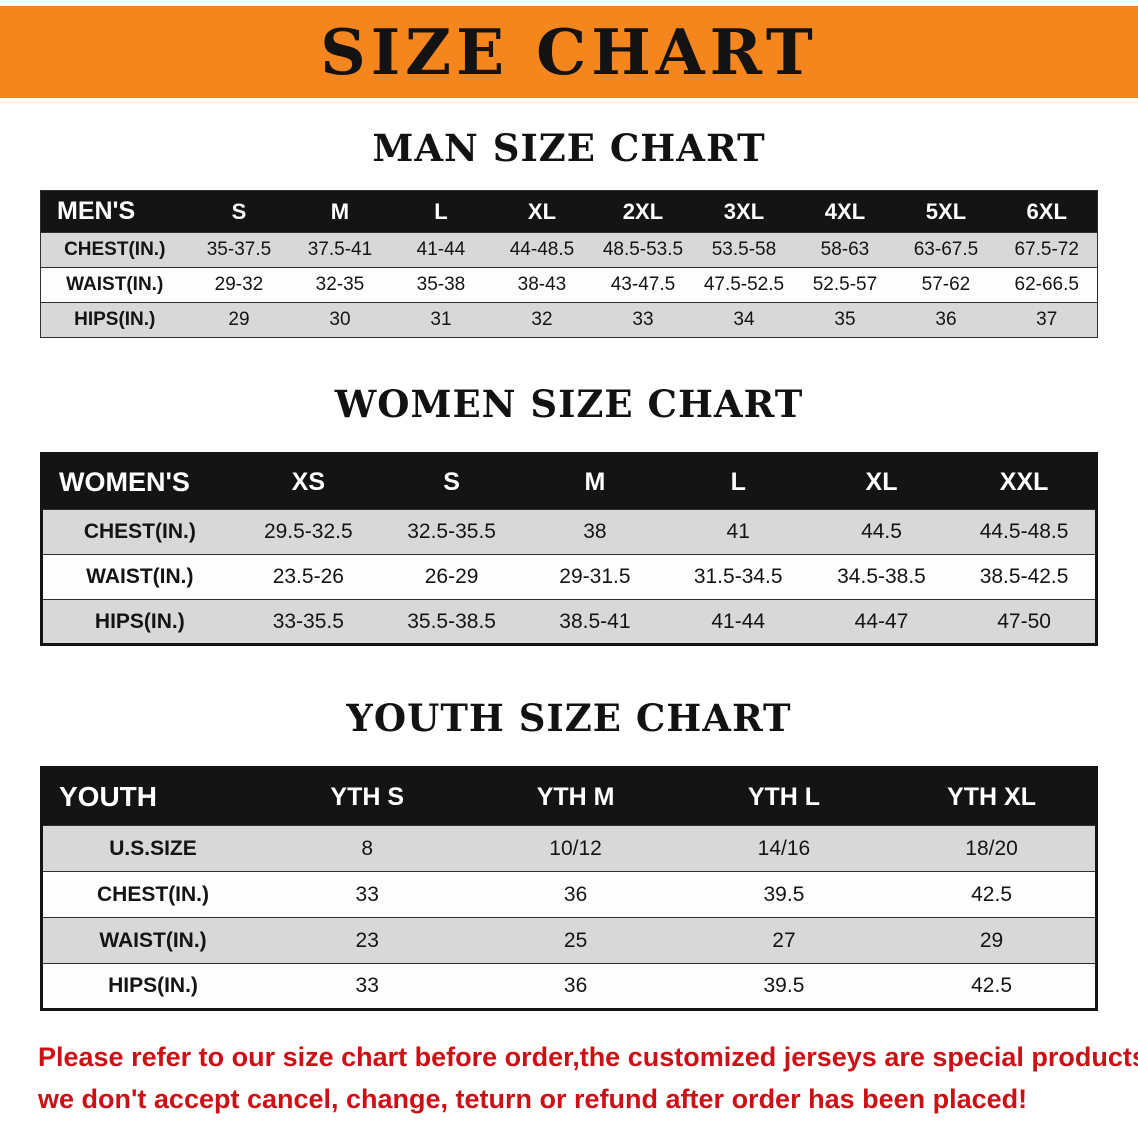  I want to click on size-value: 43-47.5, so click(643, 285).